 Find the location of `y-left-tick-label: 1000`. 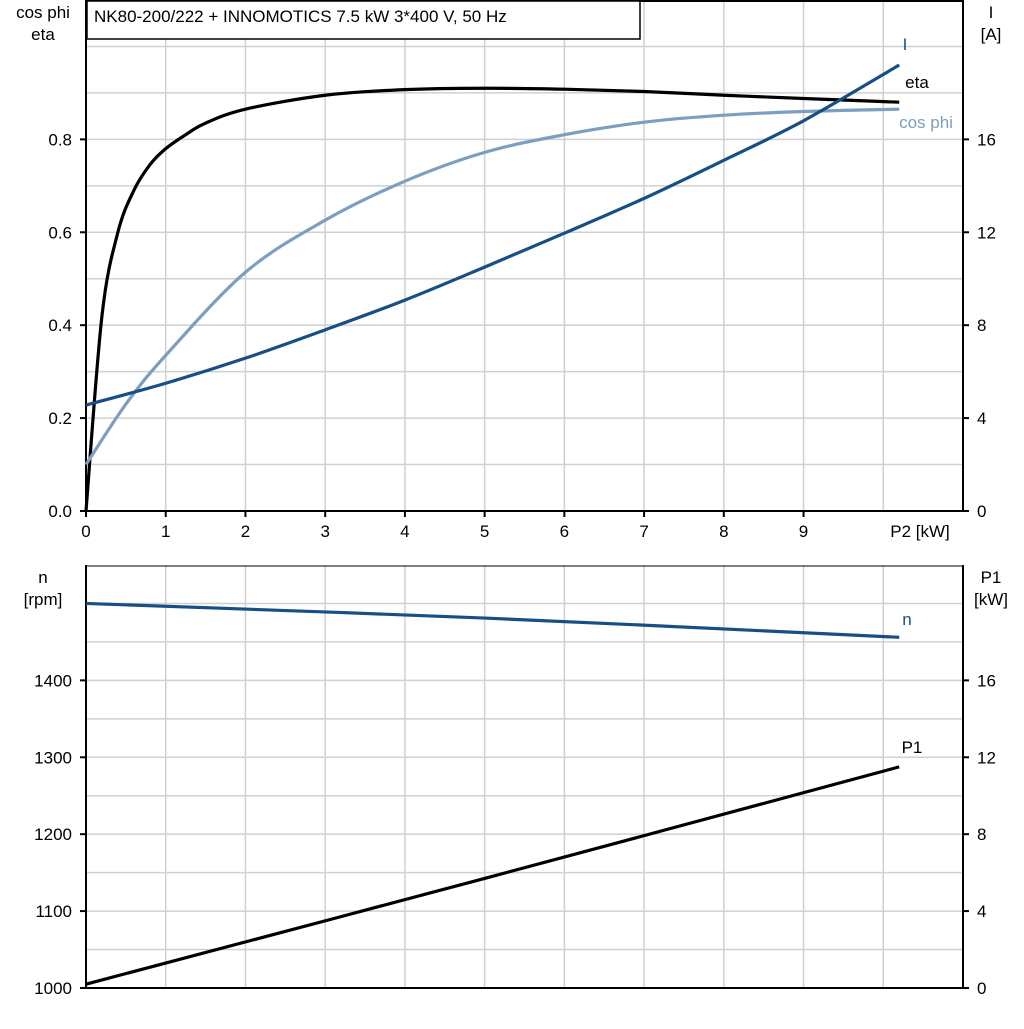

y-left-tick-label: 1000 is located at coordinates (53, 988).